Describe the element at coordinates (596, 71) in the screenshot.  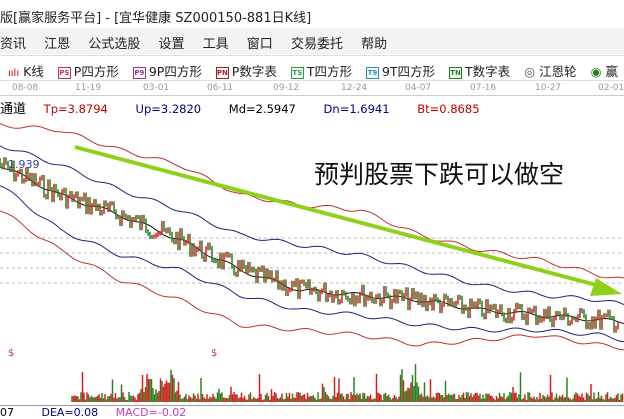
I see `circle-icon: ◉` at that location.